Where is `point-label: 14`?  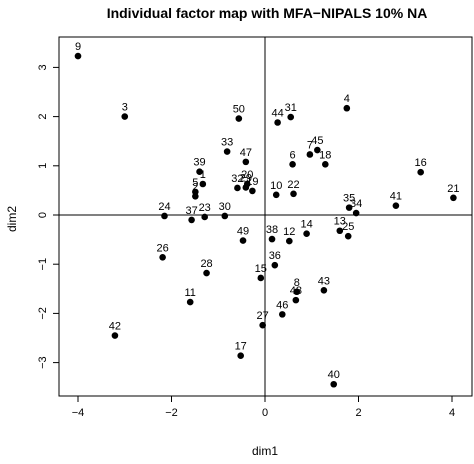 point-label: 14 is located at coordinates (306, 225).